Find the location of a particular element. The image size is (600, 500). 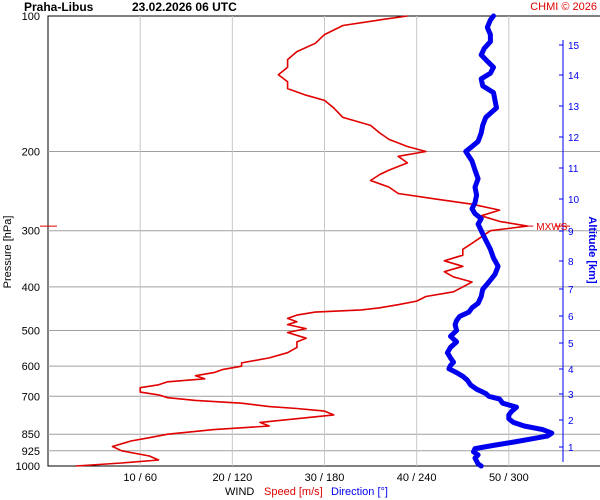

altitude-tick-label: 5 is located at coordinates (571, 344).